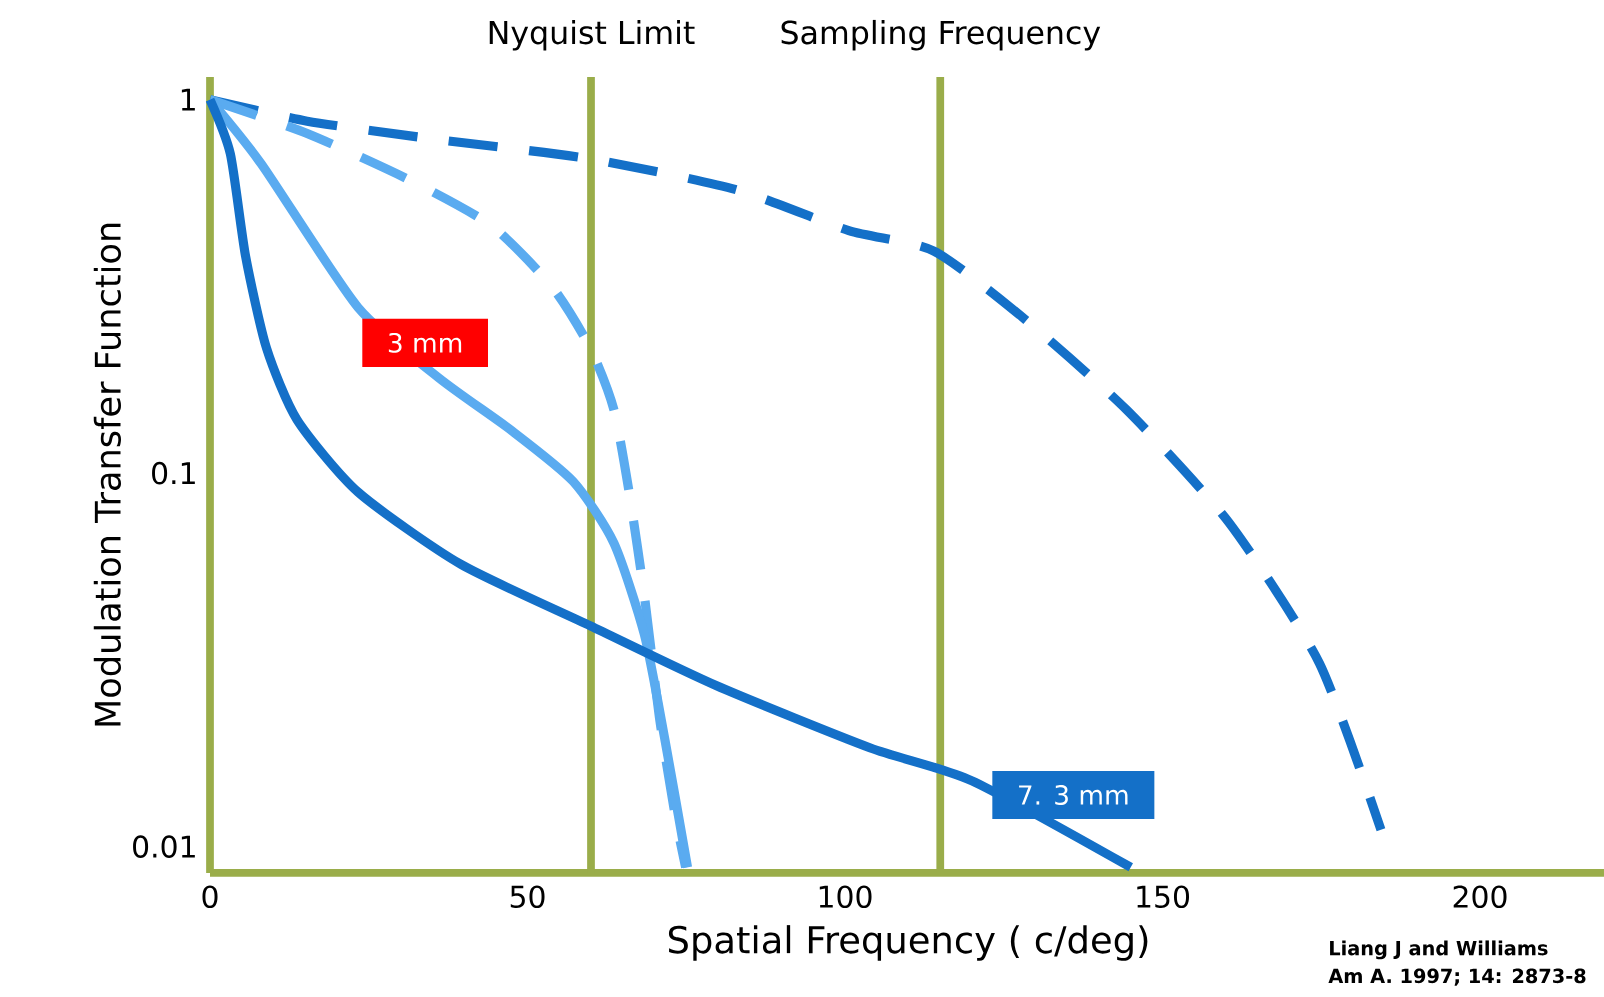  I want to click on ref-line-label: Sampling Frequency, so click(941, 35).